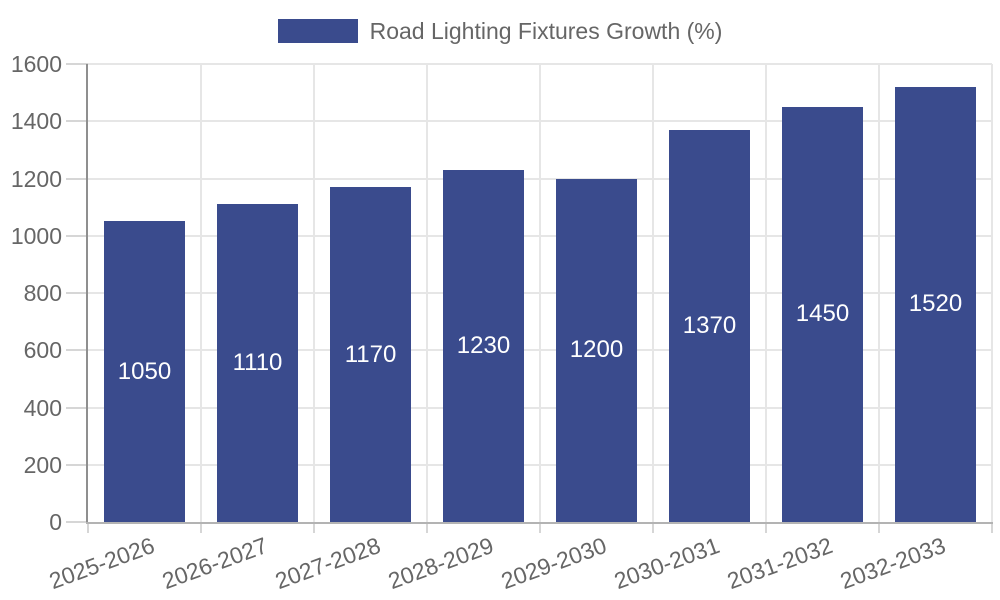 The width and height of the screenshot is (1000, 600). I want to click on y-tick-label: 1200, so click(36, 178).